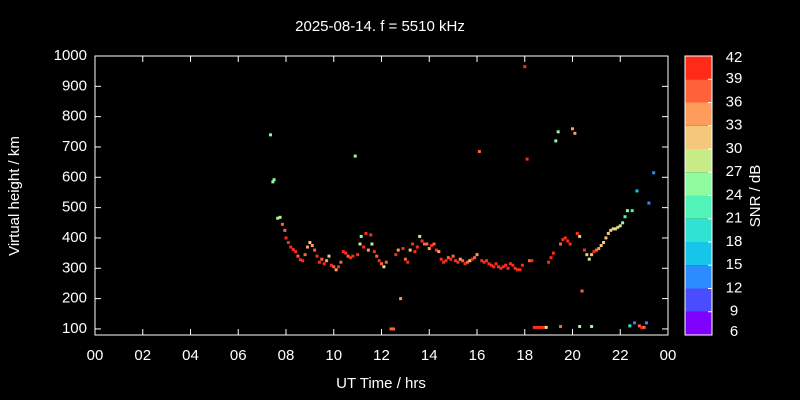 This screenshot has height=400, width=800. I want to click on y-tick-label: 1000, so click(70, 55).